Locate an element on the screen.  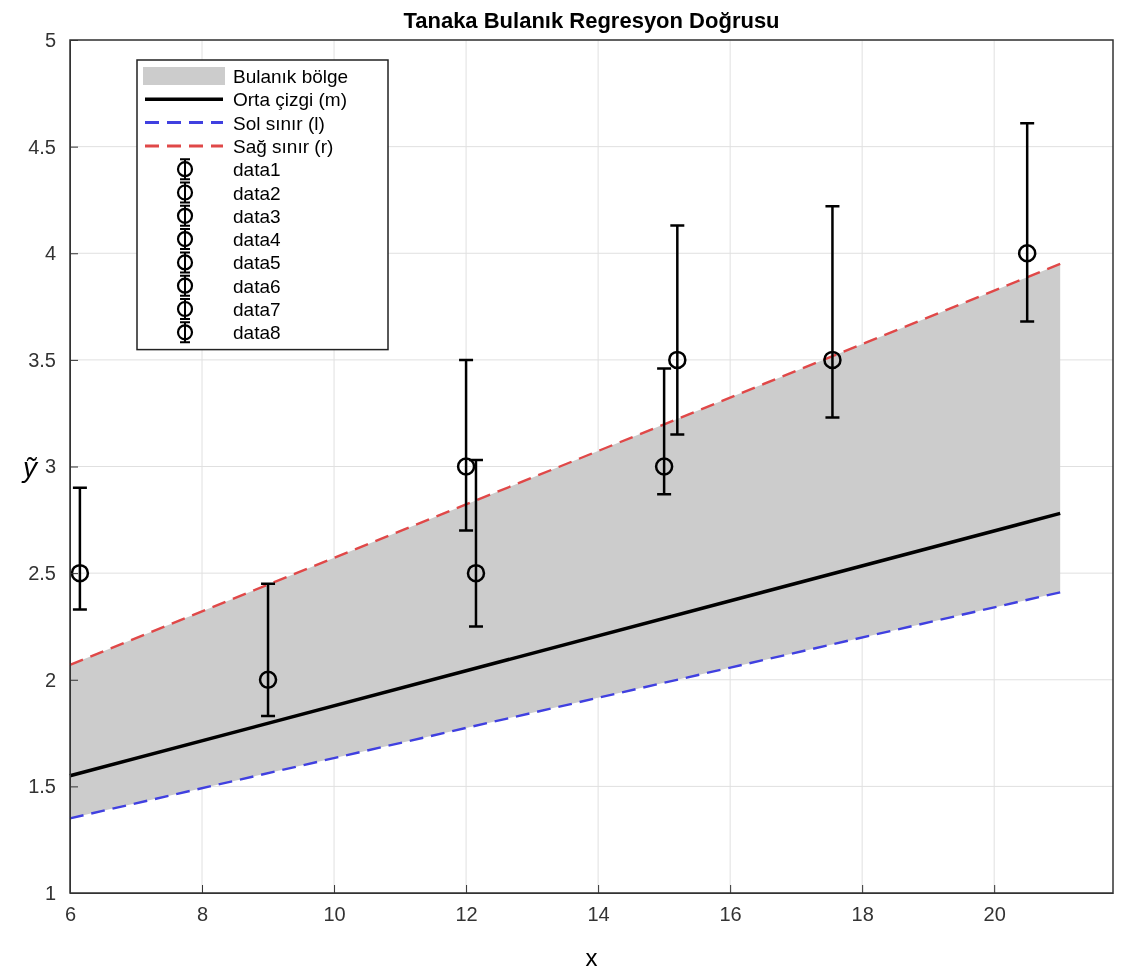
x-tick-label: 8 is located at coordinates (202, 914).